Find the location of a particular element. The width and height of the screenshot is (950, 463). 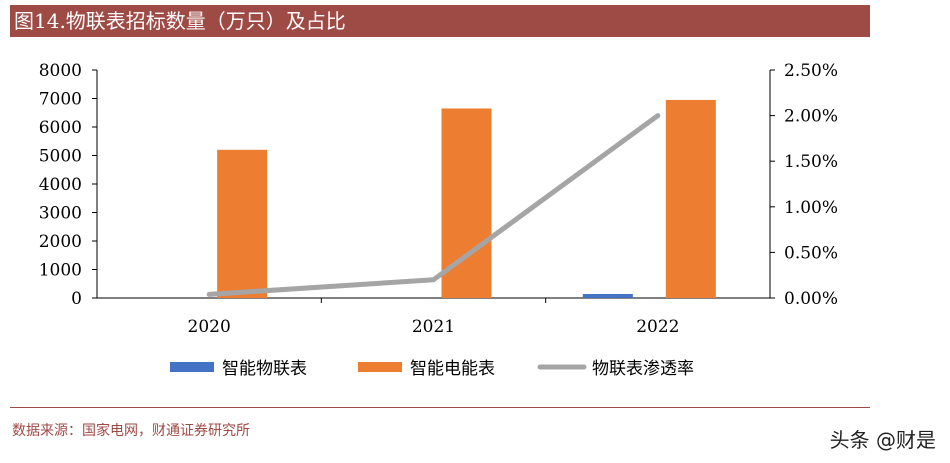

y2-tick-label: 1.00% is located at coordinates (811, 208).